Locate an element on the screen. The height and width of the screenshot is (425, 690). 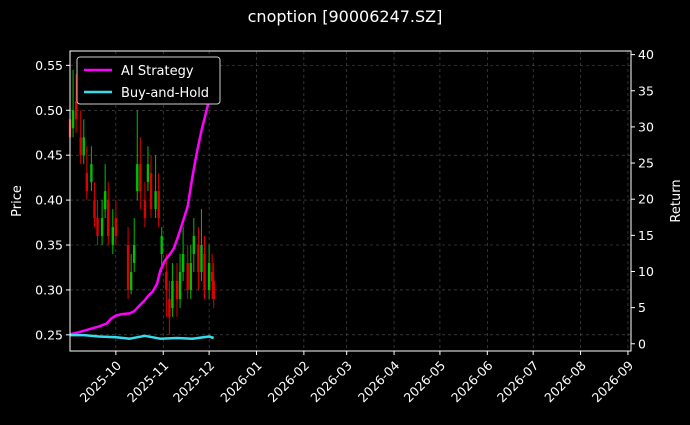
right-axis-label: Return is located at coordinates (676, 200).